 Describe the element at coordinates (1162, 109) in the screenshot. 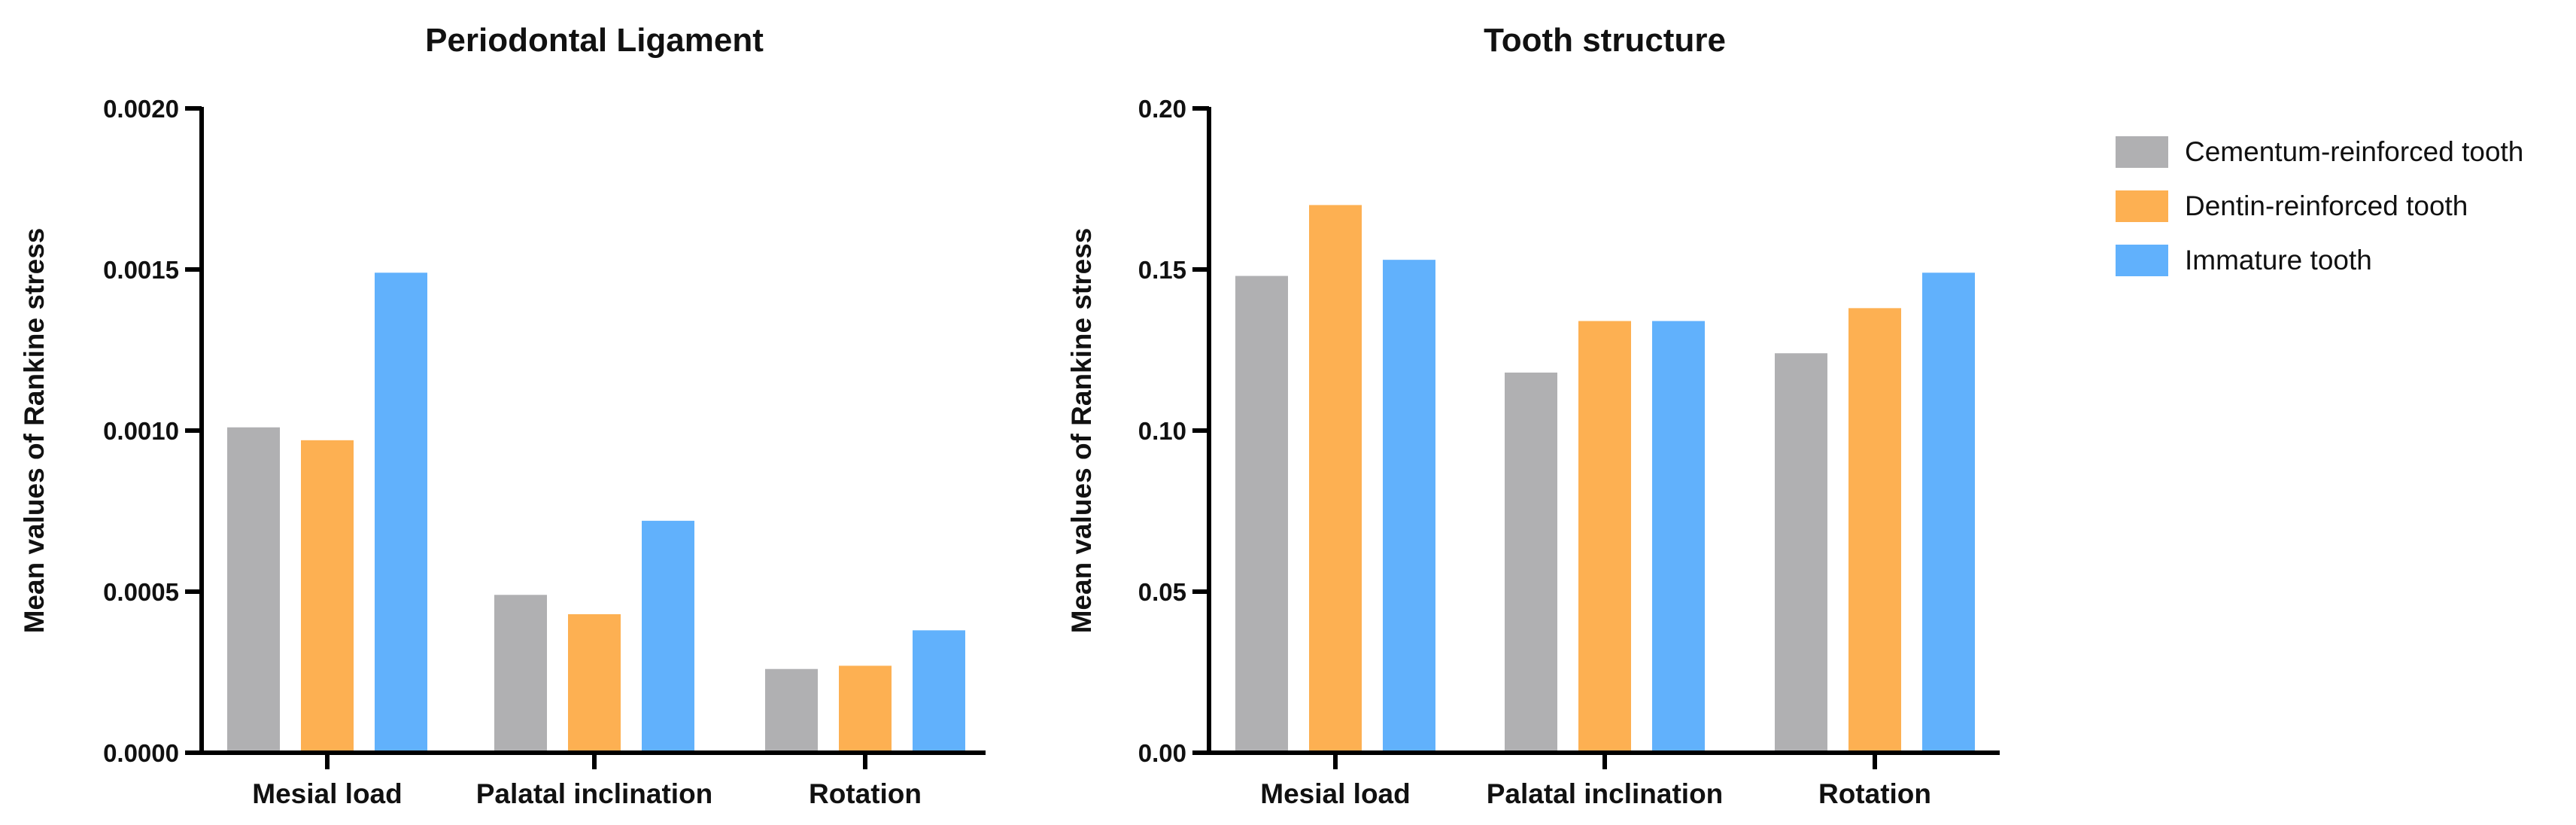

I see `y-tick-label: 0.20` at that location.